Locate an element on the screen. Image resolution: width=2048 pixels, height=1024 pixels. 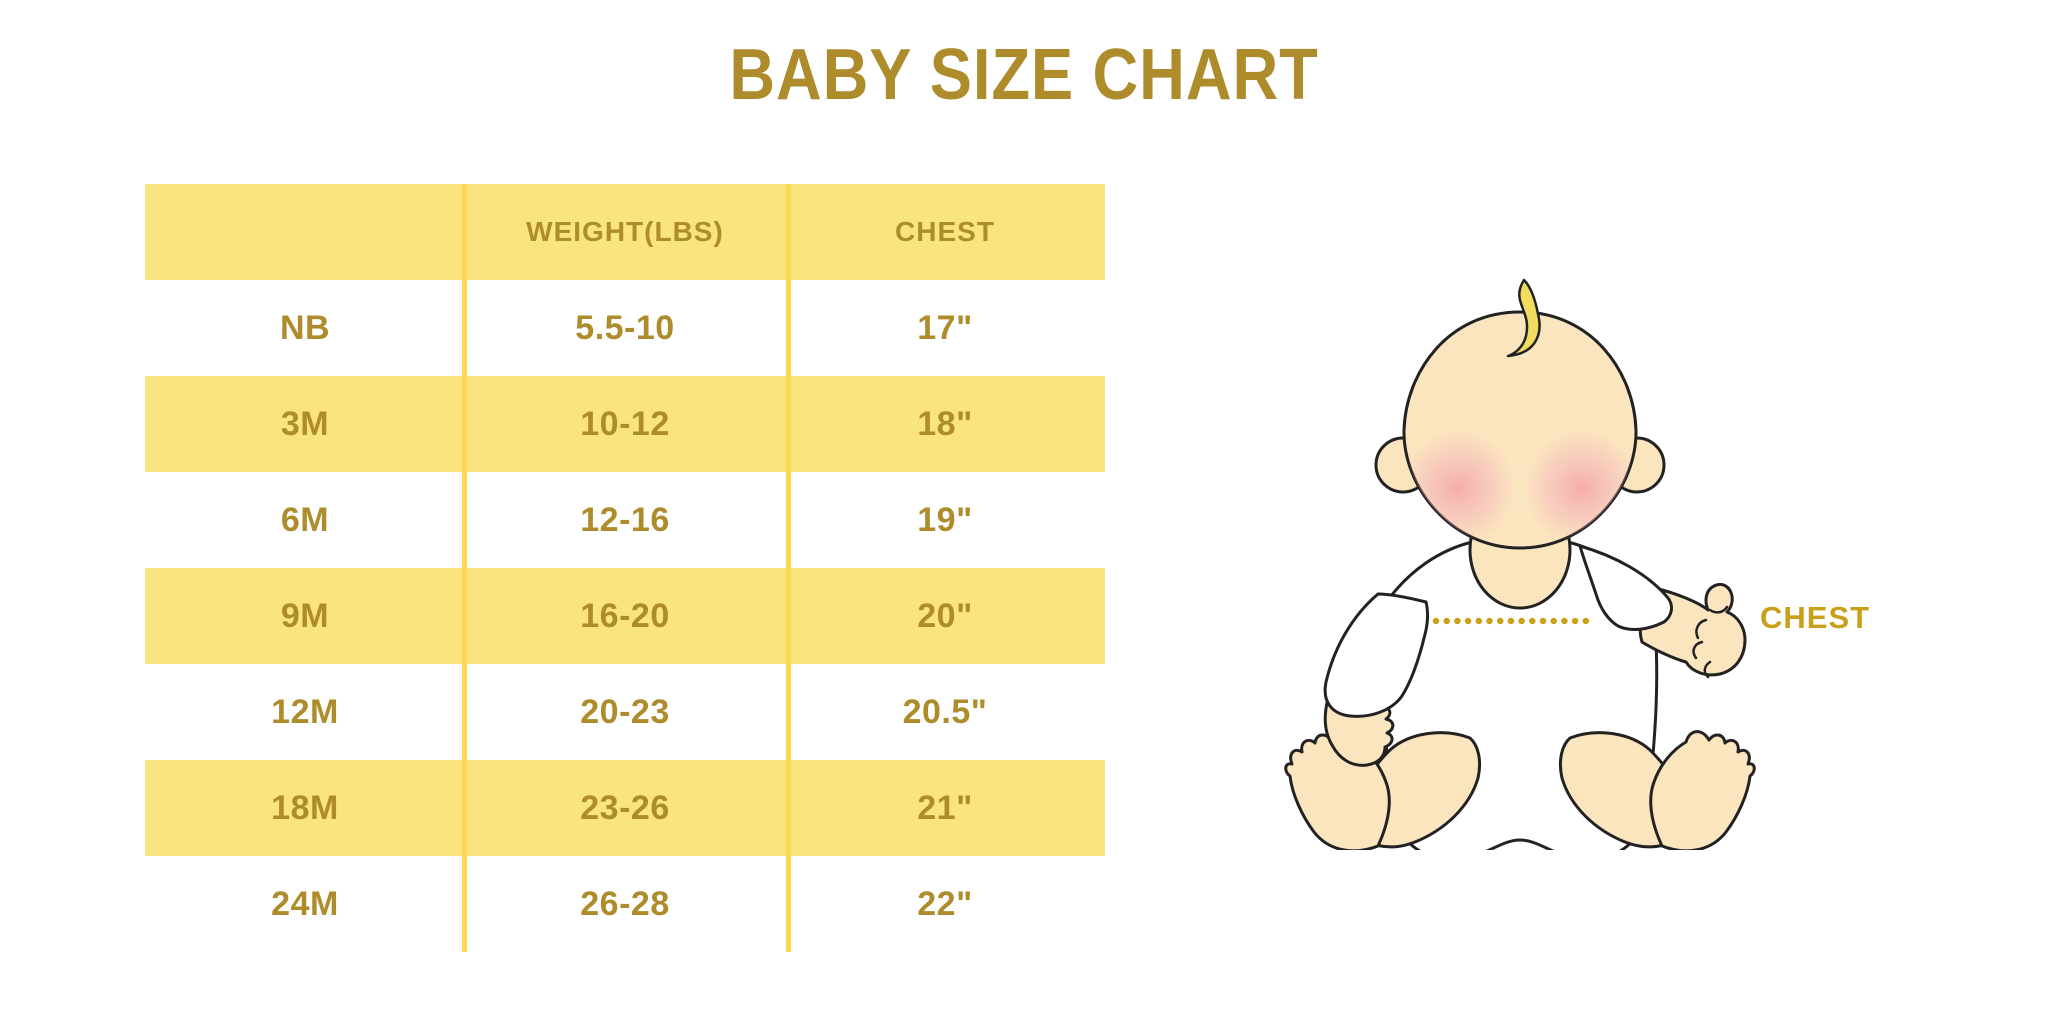
header-chest: CHEST is located at coordinates (945, 231).